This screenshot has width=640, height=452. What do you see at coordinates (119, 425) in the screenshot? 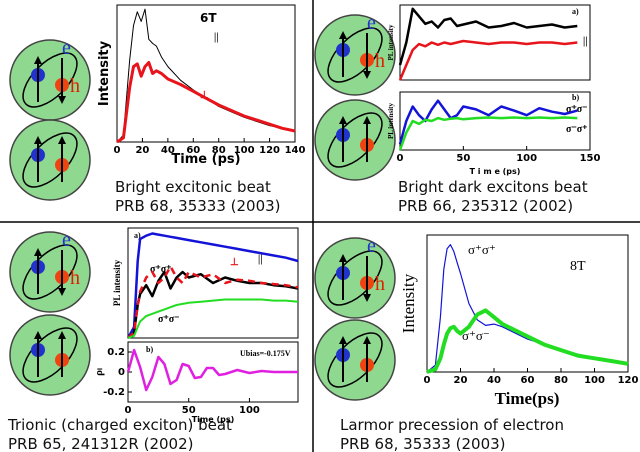
I see `caption: Trionic (charged exciton) beat` at bounding box center [119, 425].